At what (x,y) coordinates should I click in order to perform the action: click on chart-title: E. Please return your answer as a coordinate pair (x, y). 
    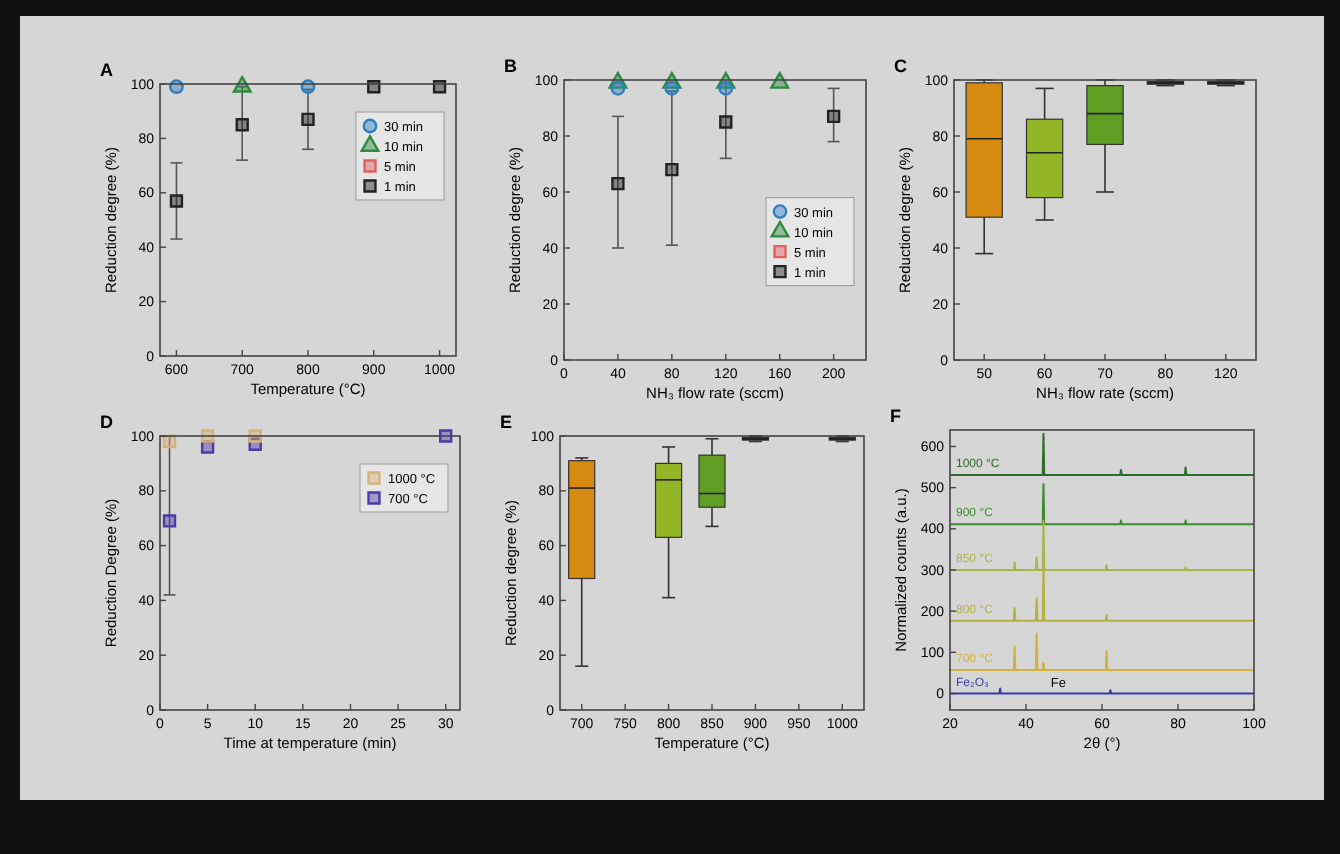
    Looking at the image, I should click on (506, 422).